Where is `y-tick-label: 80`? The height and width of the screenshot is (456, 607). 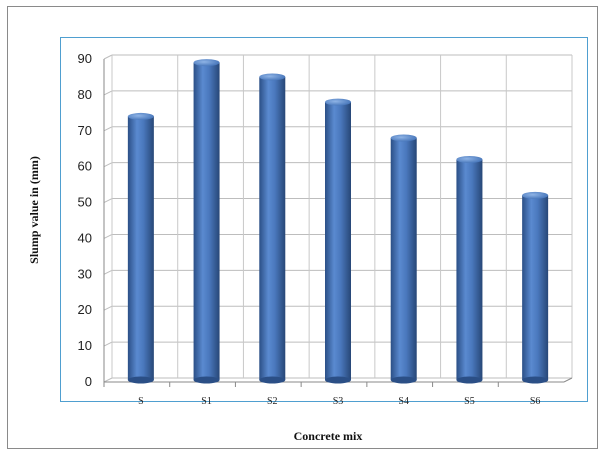 y-tick-label: 80 is located at coordinates (85, 94).